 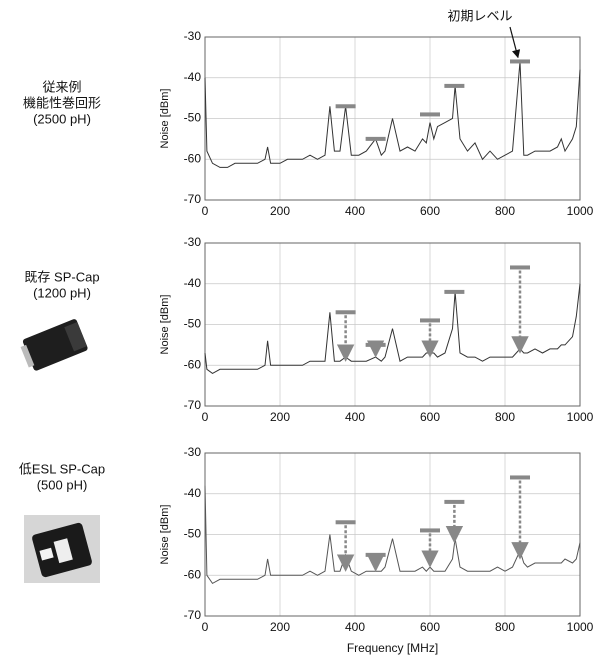 What do you see at coordinates (479, 15) in the screenshot?
I see `annotation: 初期レベル` at bounding box center [479, 15].